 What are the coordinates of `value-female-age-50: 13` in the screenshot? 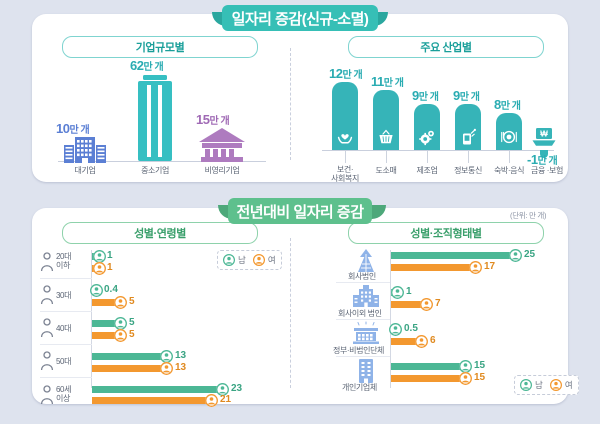 It's located at (181, 367).